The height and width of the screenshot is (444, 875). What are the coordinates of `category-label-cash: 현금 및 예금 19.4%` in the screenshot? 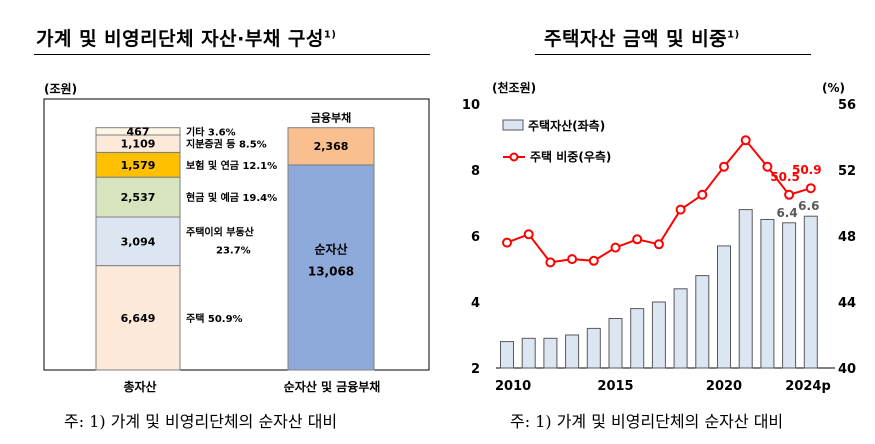 It's located at (231, 197).